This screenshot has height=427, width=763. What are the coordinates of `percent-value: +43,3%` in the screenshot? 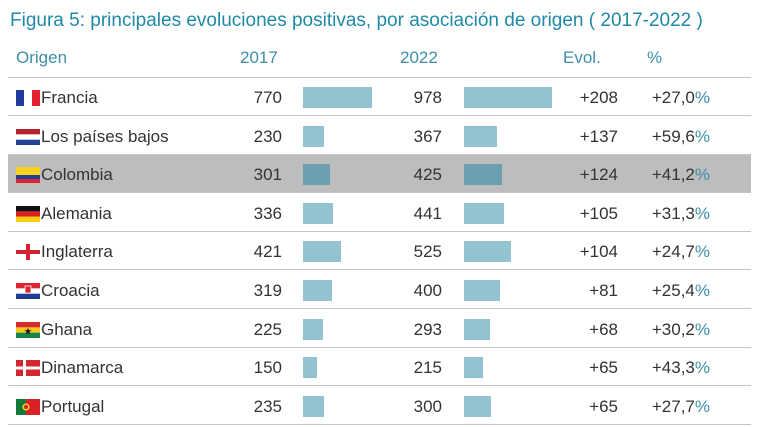 It's located at (674, 368).